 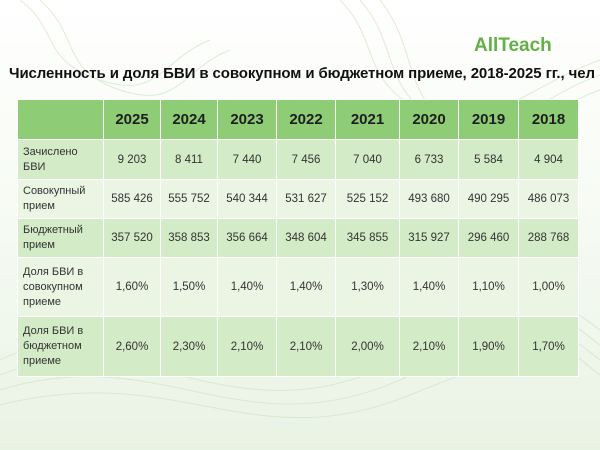 What do you see at coordinates (247, 199) in the screenshot?
I see `table-cell: 540 344` at bounding box center [247, 199].